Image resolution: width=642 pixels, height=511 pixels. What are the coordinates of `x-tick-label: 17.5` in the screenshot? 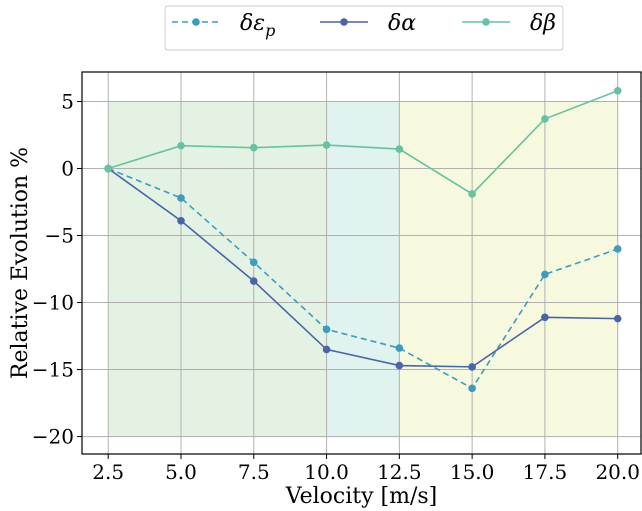 It's located at (545, 472).